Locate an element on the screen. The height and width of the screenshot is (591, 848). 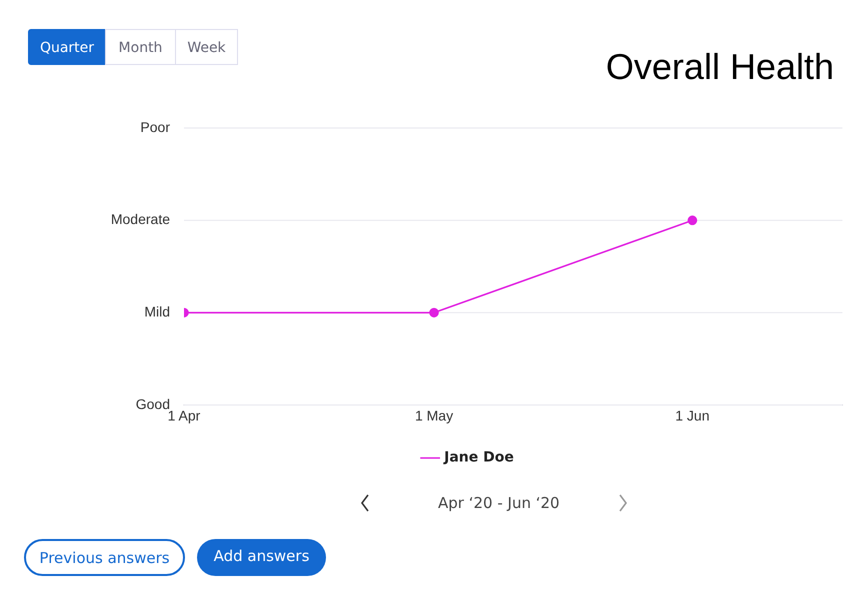
ref-line-label: Good is located at coordinates (153, 404).